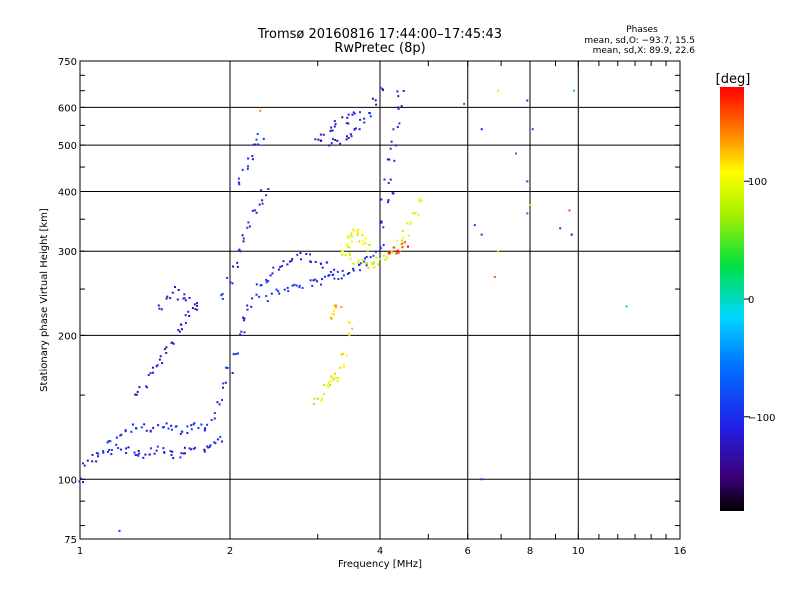 The width and height of the screenshot is (800, 604). Describe the element at coordinates (67, 252) in the screenshot. I see `y-tick-label: 300` at that location.